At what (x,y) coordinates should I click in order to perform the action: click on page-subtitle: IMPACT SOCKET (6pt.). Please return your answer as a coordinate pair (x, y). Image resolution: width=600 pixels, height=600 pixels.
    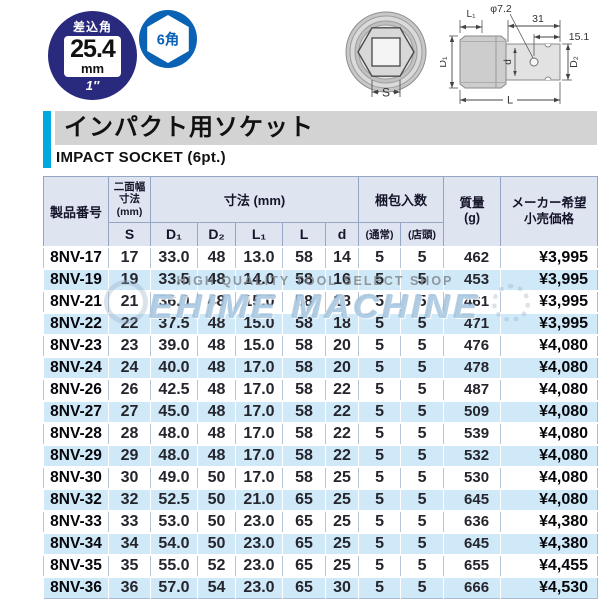
    Looking at the image, I should click on (141, 157).